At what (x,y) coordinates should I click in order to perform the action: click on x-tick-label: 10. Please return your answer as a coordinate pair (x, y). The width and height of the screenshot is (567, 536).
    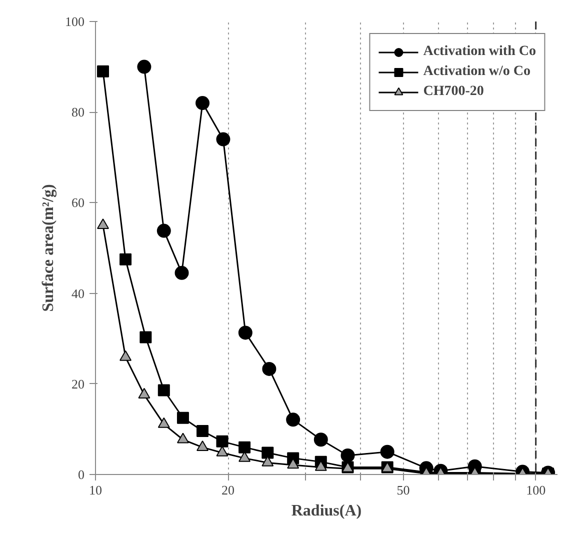
    Looking at the image, I should click on (95, 490).